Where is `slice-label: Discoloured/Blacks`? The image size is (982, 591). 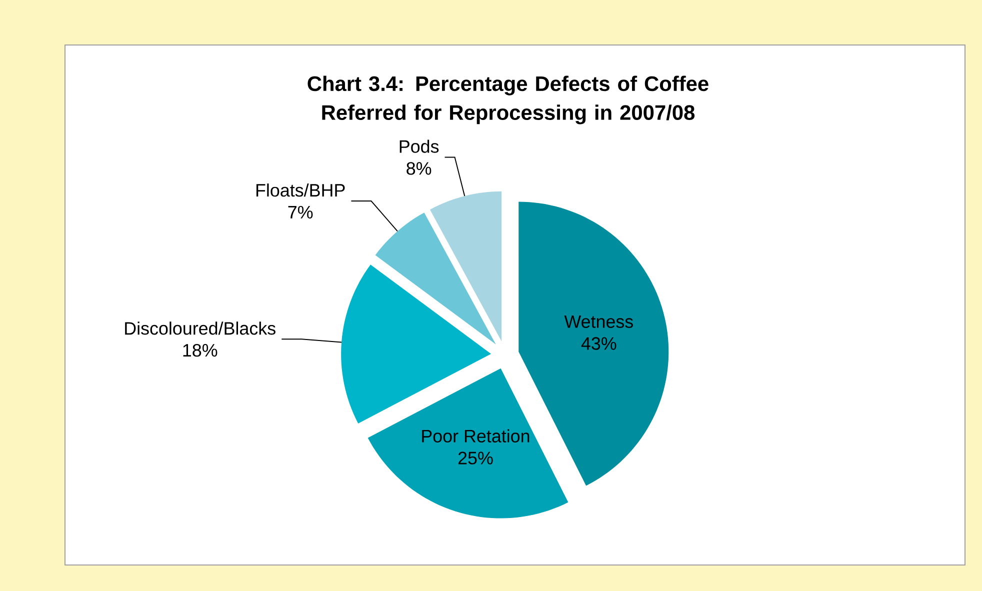 slice-label: Discoloured/Blacks is located at coordinates (200, 328).